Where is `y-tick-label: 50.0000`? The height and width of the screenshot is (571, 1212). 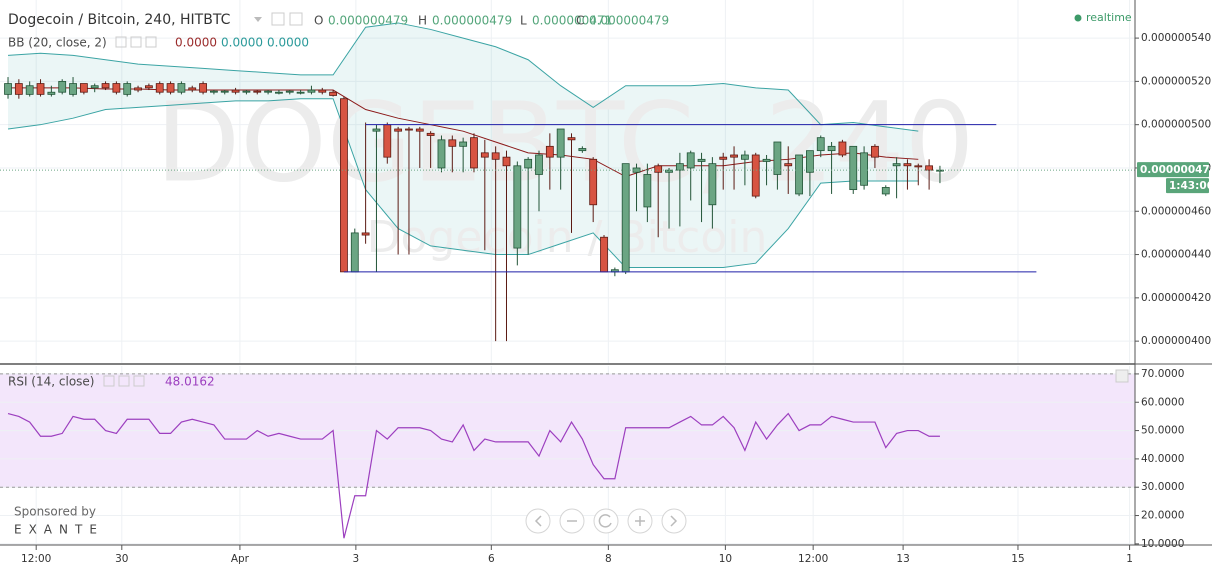
y-tick-label: 50.0000 is located at coordinates (1162, 431).